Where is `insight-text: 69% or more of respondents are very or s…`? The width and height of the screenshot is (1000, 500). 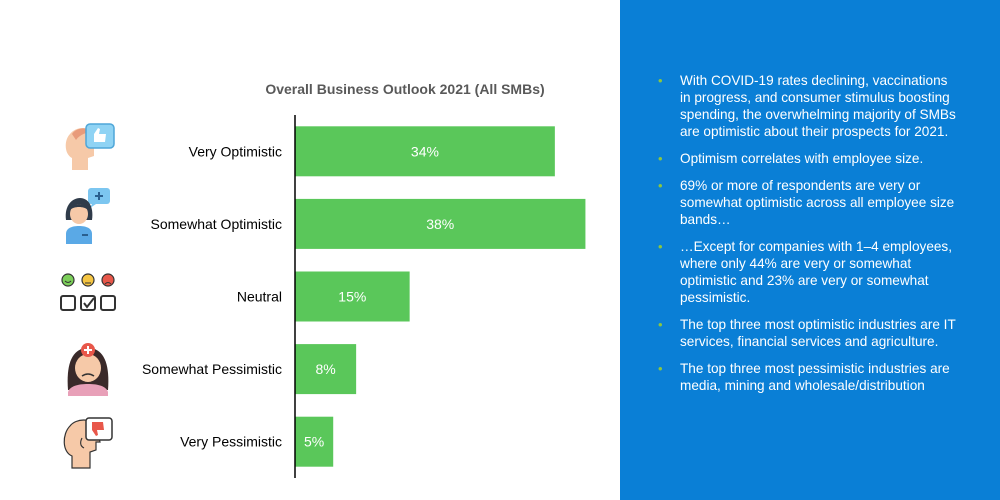 insight-text: 69% or more of respondents are very or s… is located at coordinates (817, 202).